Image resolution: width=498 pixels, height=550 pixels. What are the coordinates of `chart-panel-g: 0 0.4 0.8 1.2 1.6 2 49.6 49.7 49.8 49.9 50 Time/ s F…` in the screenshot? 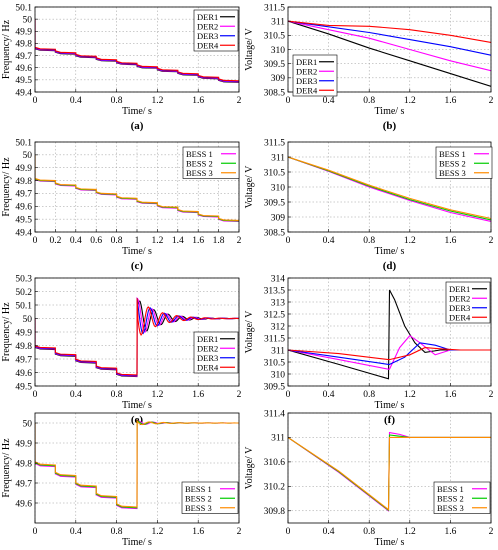 It's located at (121, 480).